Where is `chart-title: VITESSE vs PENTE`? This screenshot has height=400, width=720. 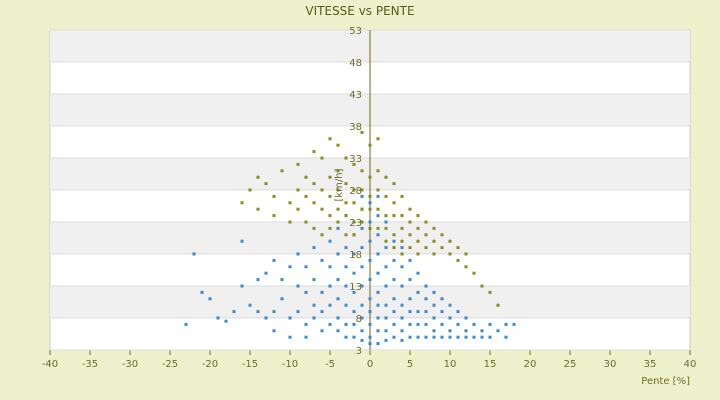 chart-title: VITESSE vs PENTE is located at coordinates (359, 11).